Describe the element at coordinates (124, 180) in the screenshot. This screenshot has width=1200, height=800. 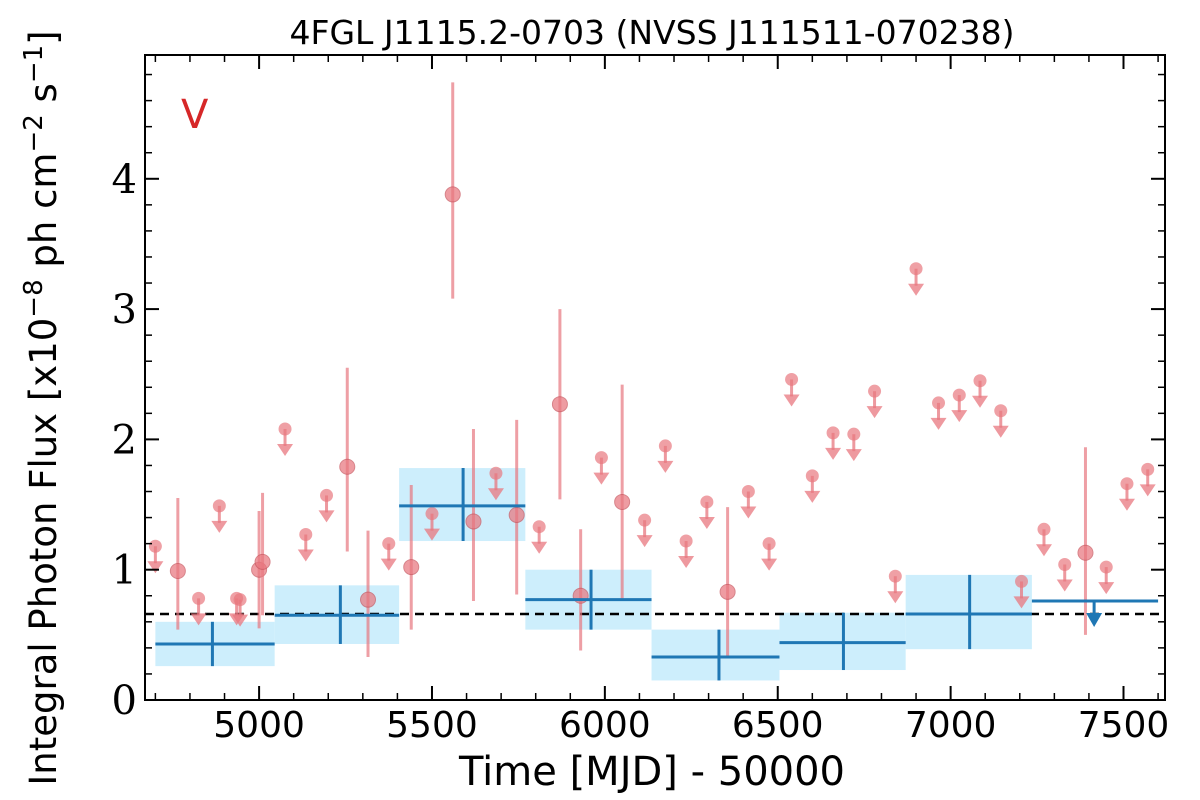
I see `y-tick-label-4: 4` at that location.